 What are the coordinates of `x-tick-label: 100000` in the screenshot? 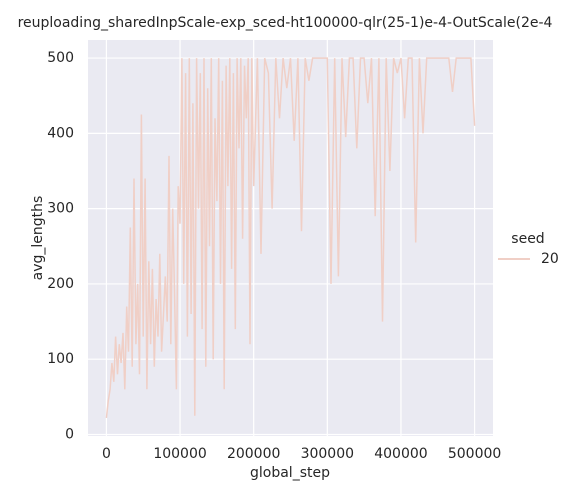 It's located at (179, 454).